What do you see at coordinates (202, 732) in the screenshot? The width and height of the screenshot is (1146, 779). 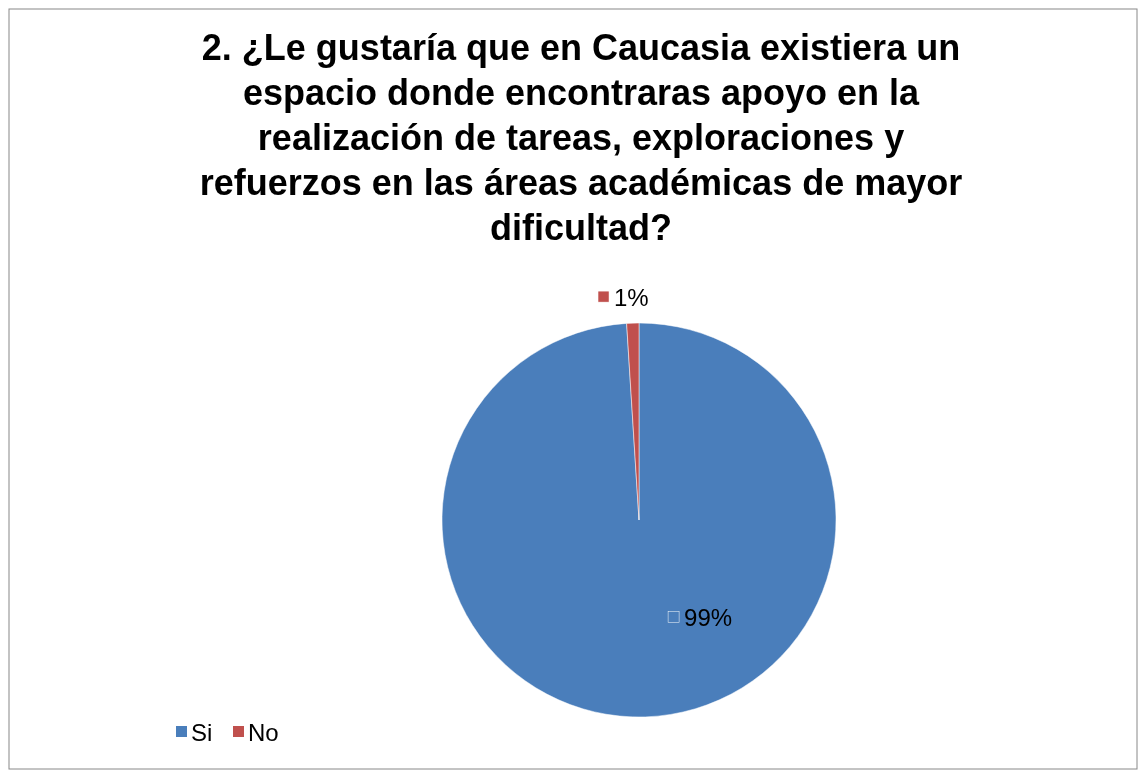 I see `legend-label: Si` at bounding box center [202, 732].